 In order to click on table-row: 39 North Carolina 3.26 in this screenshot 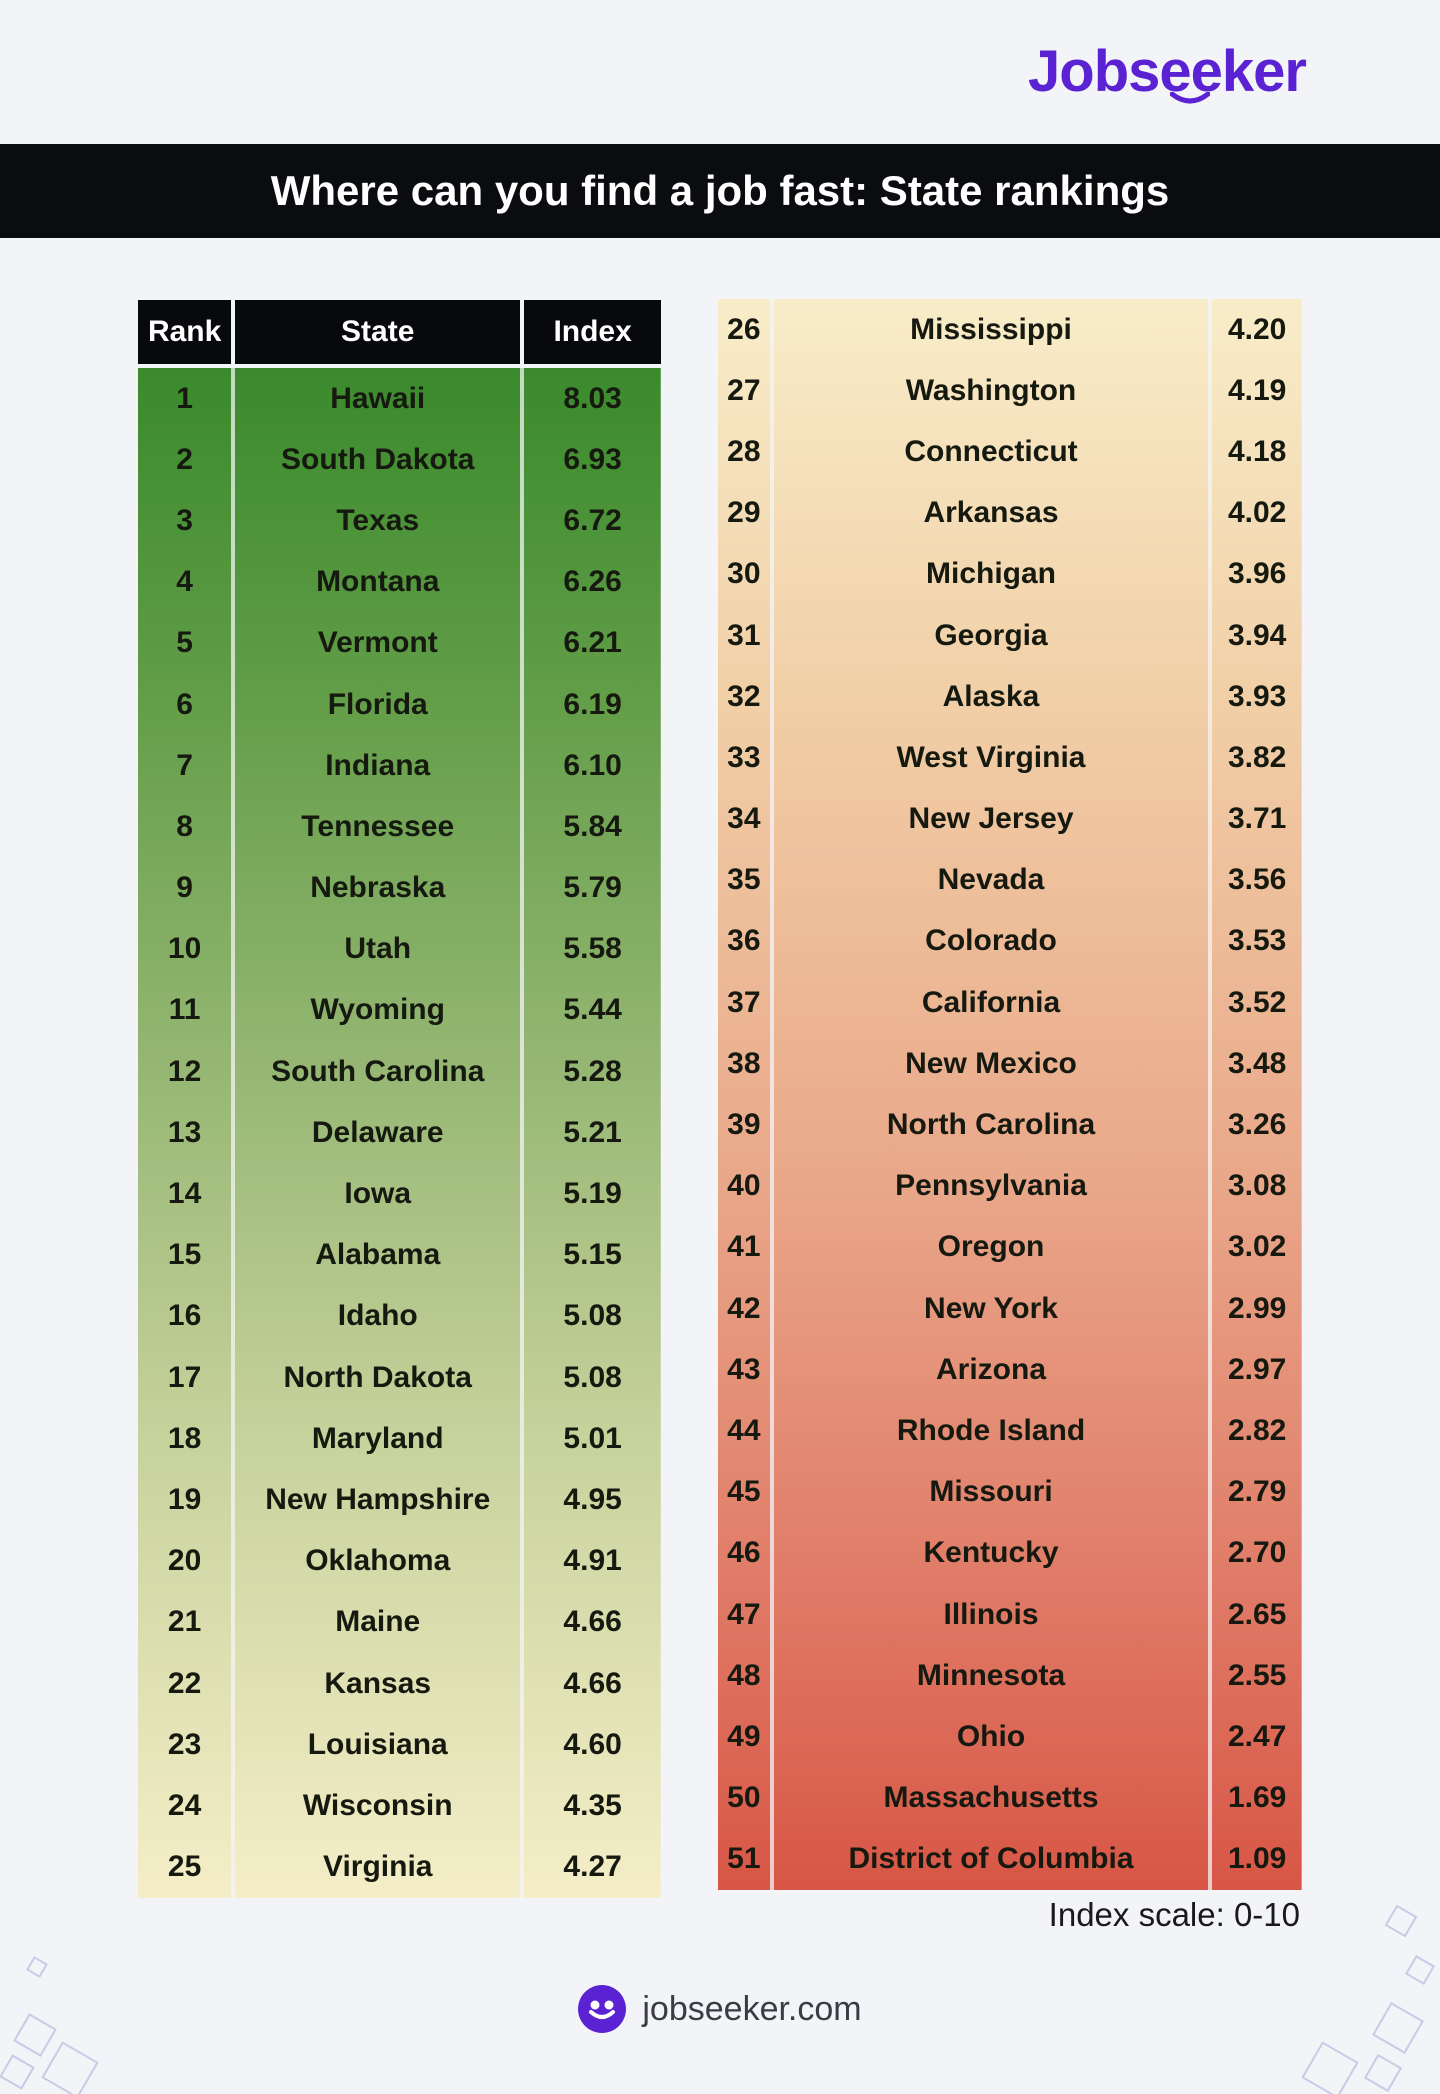, I will do `click(1010, 1125)`.